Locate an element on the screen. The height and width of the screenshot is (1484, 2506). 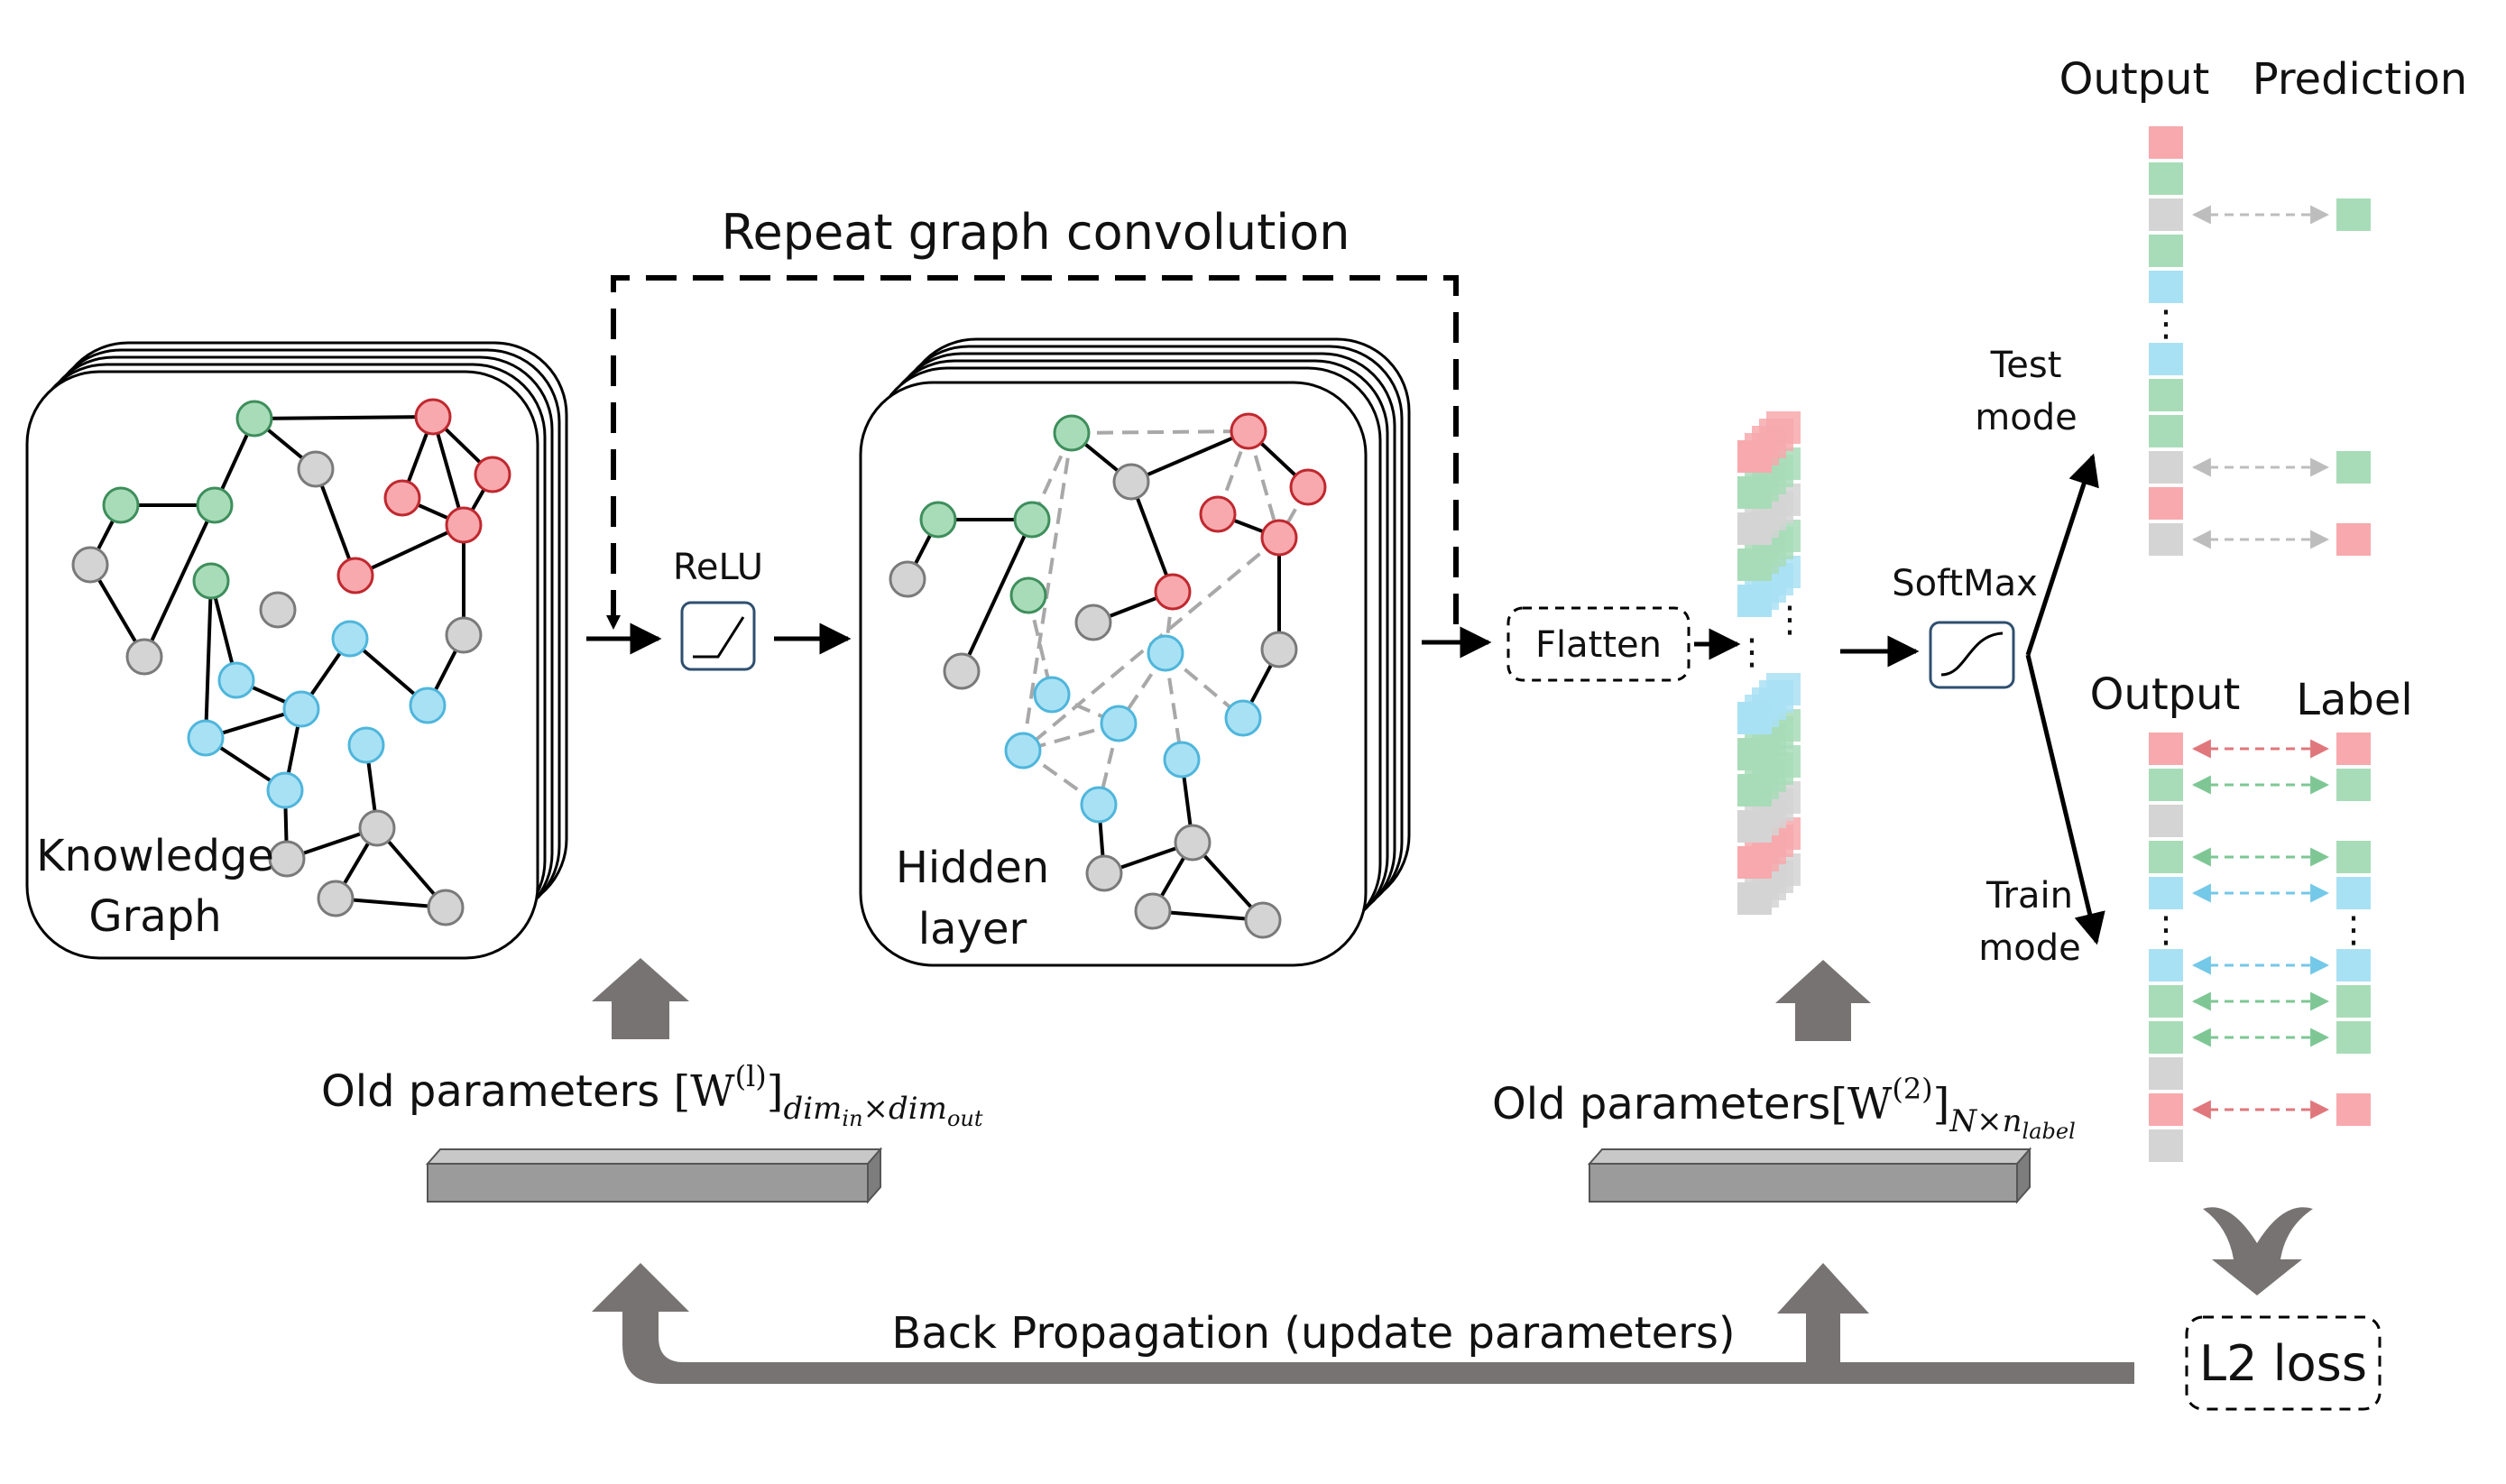
softmax-label: SoftMax is located at coordinates (1965, 583).